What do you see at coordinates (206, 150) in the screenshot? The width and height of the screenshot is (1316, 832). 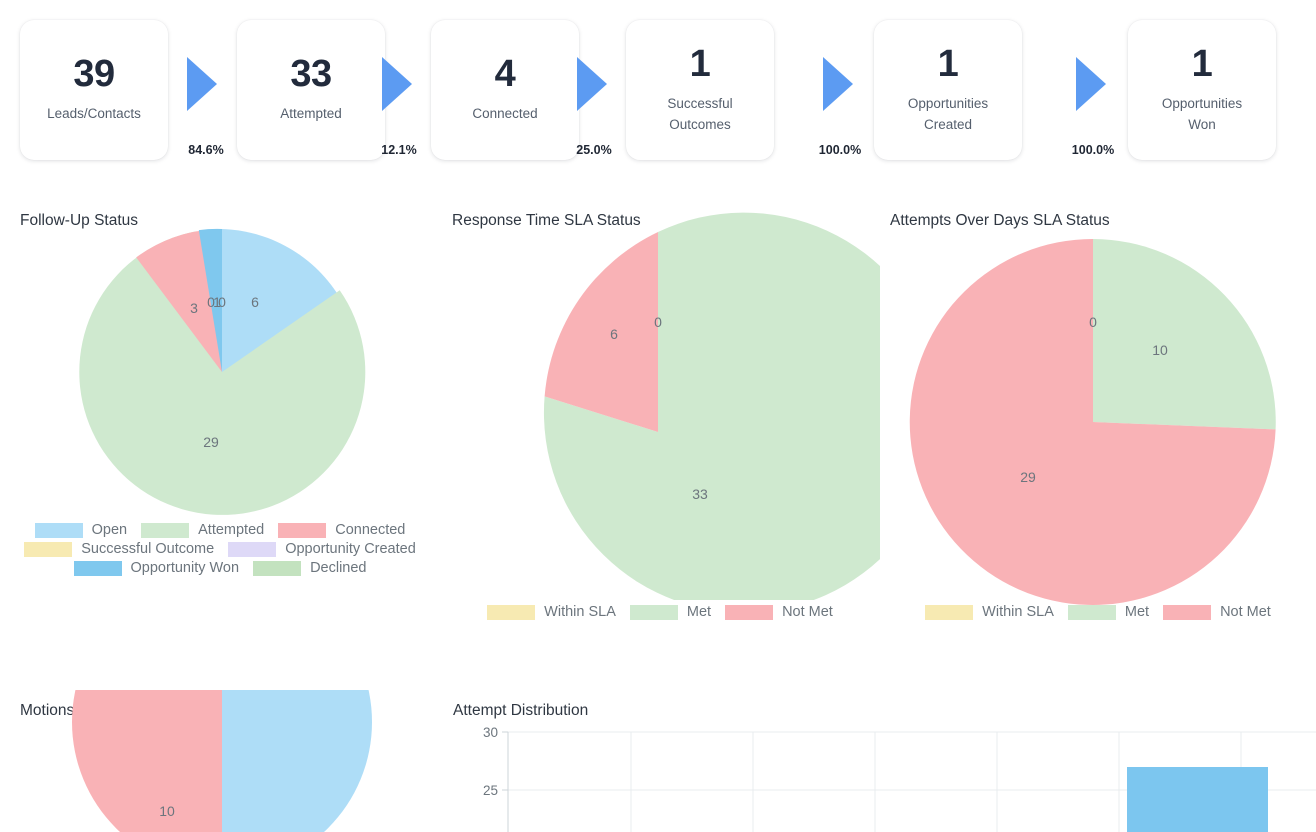 I see `funnel-conversion-1: 84.6%` at bounding box center [206, 150].